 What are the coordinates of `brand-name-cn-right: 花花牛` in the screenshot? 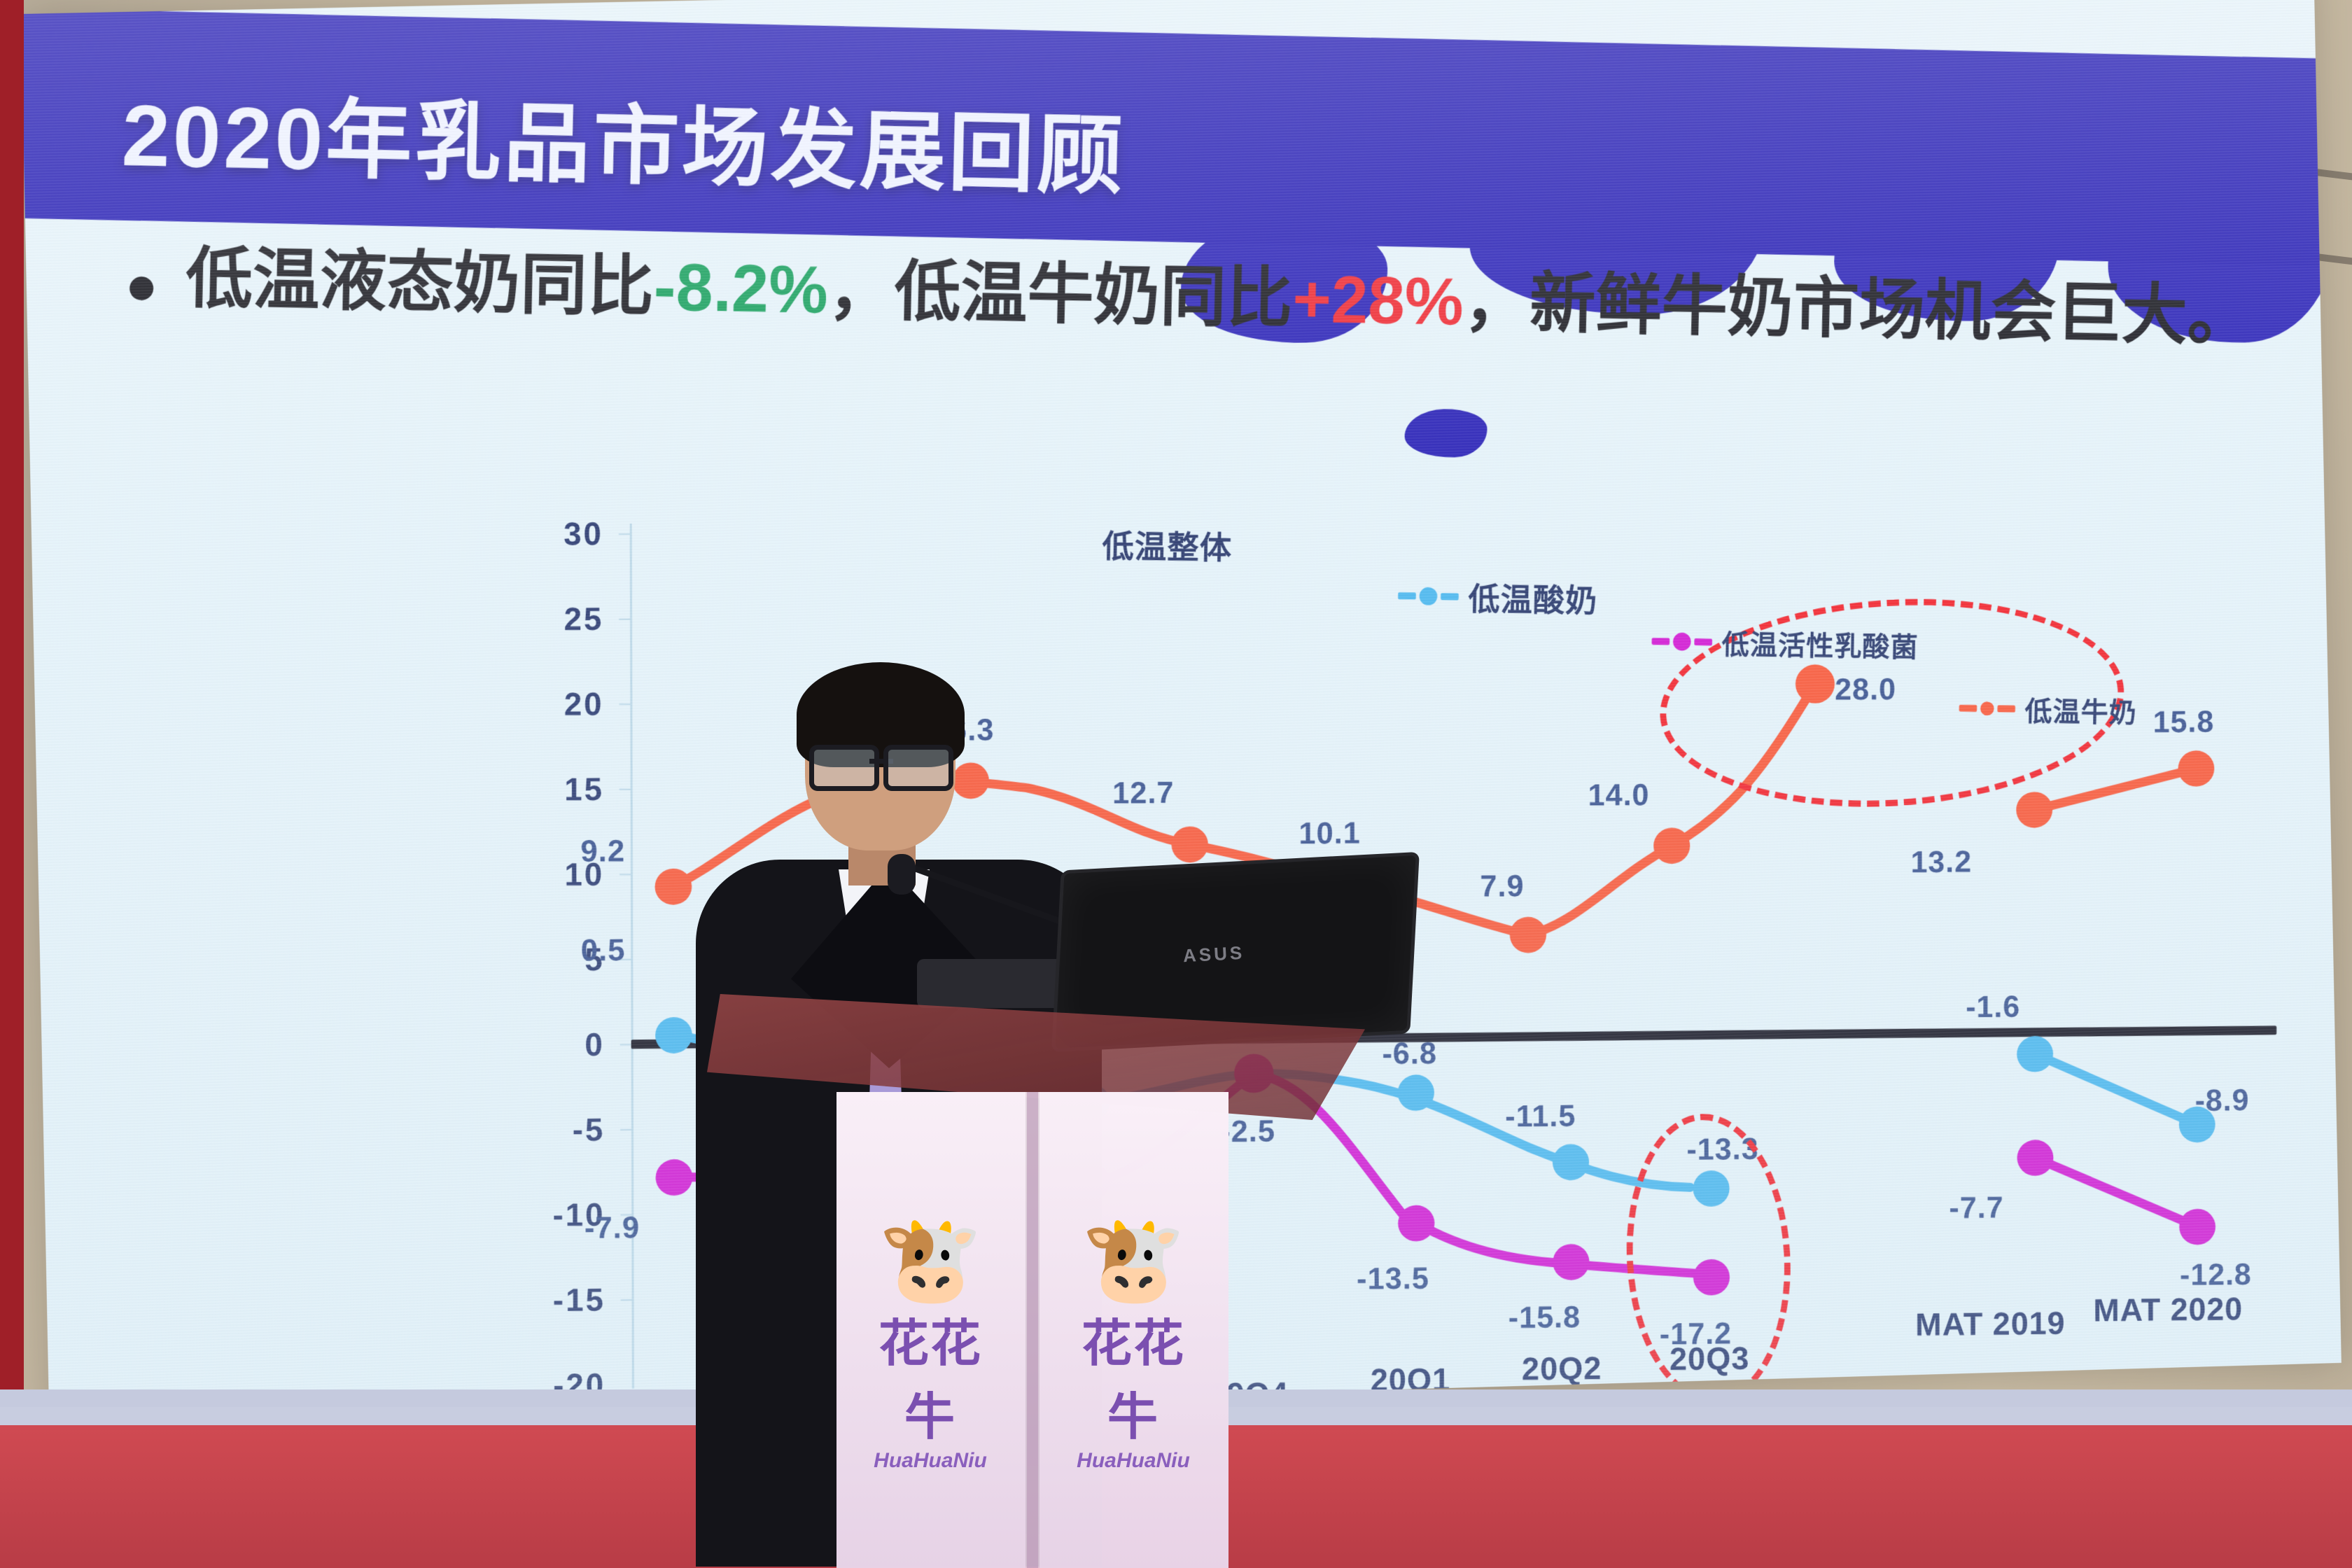 It's located at (1133, 1381).